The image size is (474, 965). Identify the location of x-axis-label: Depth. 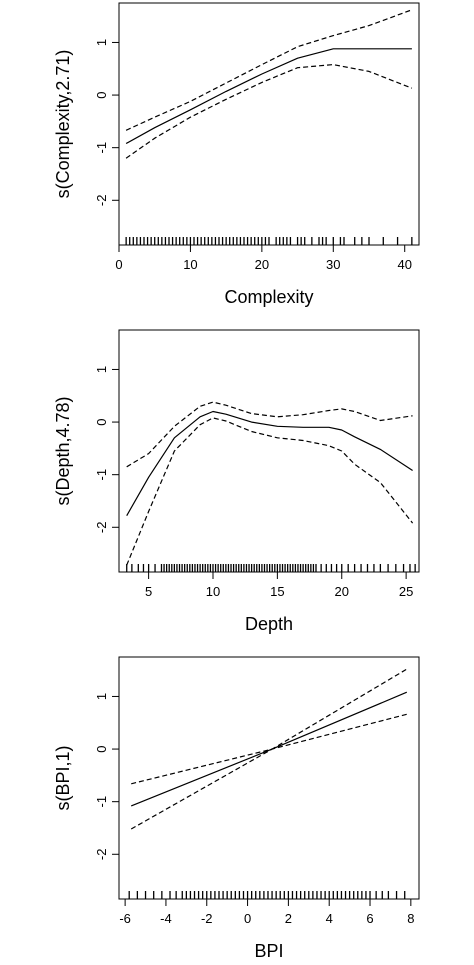
(269, 624).